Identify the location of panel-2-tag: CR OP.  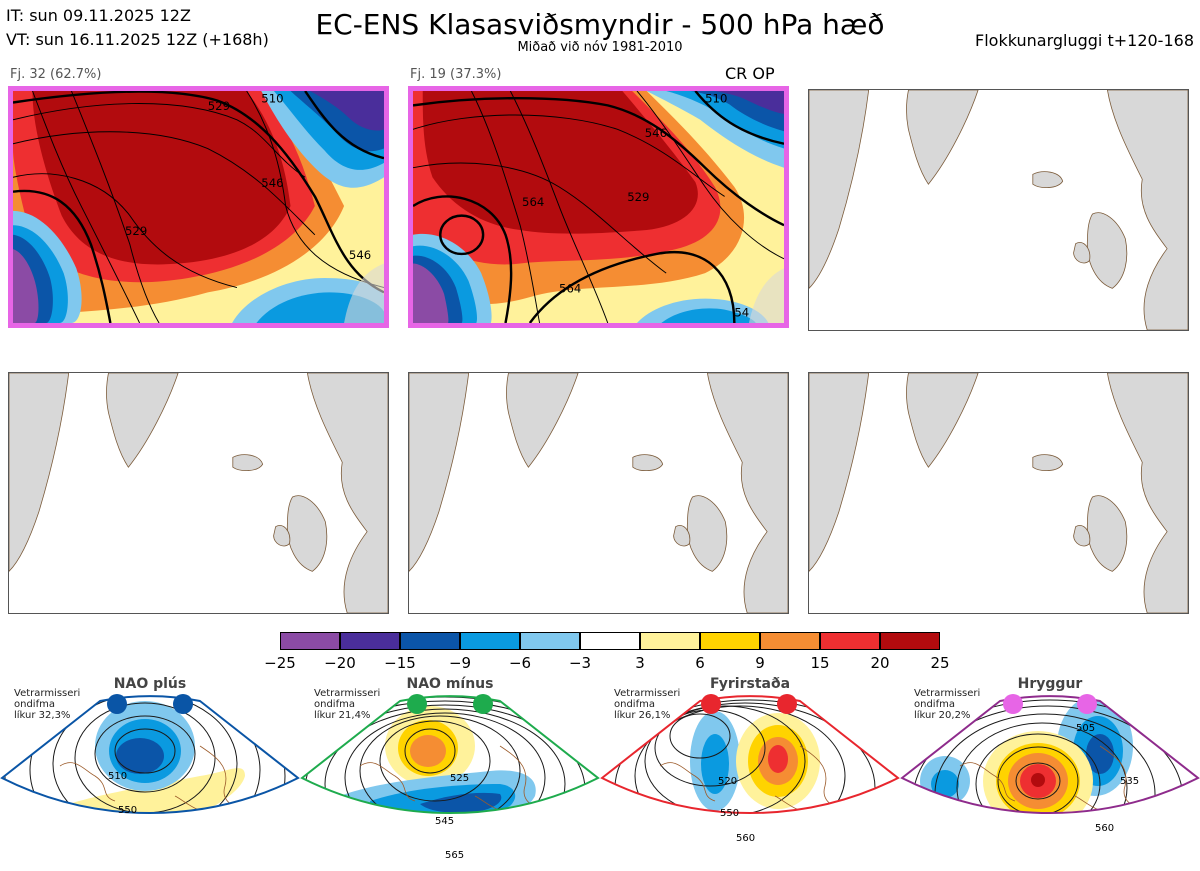
(750, 73).